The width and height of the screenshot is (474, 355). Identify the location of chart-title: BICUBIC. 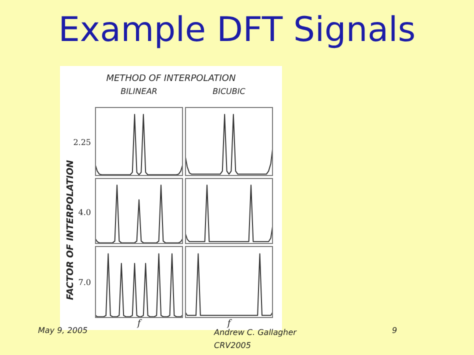
(229, 91).